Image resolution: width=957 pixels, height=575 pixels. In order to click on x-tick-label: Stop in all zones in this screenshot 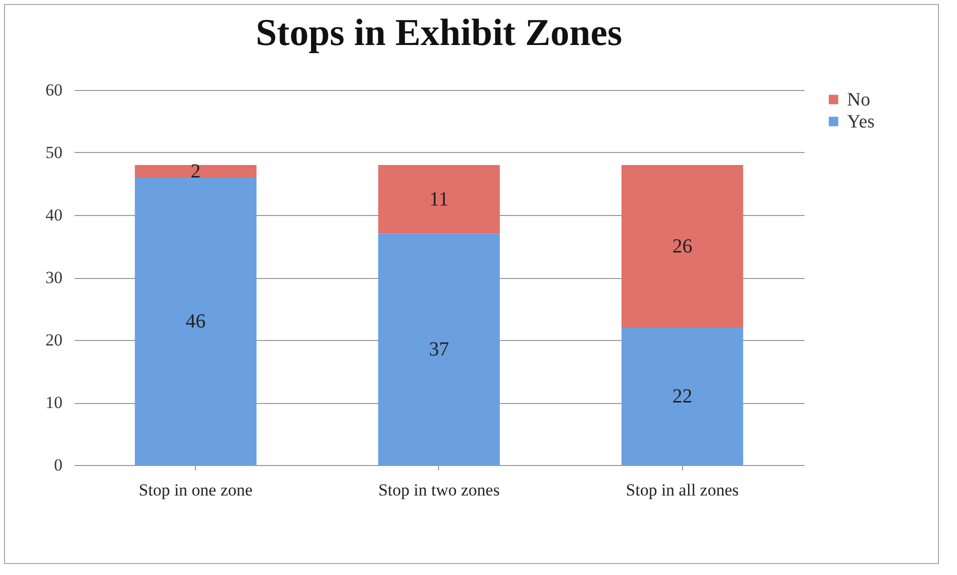, I will do `click(682, 490)`.